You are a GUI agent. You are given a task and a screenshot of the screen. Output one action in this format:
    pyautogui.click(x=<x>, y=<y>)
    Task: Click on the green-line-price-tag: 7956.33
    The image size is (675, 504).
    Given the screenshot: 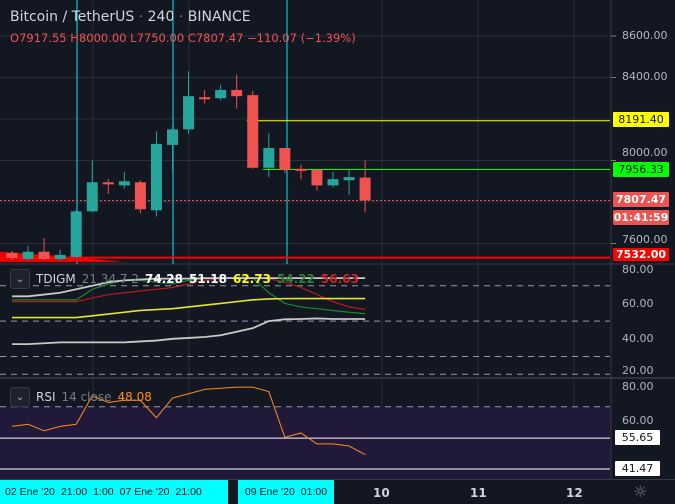 What is the action you would take?
    pyautogui.click(x=641, y=169)
    